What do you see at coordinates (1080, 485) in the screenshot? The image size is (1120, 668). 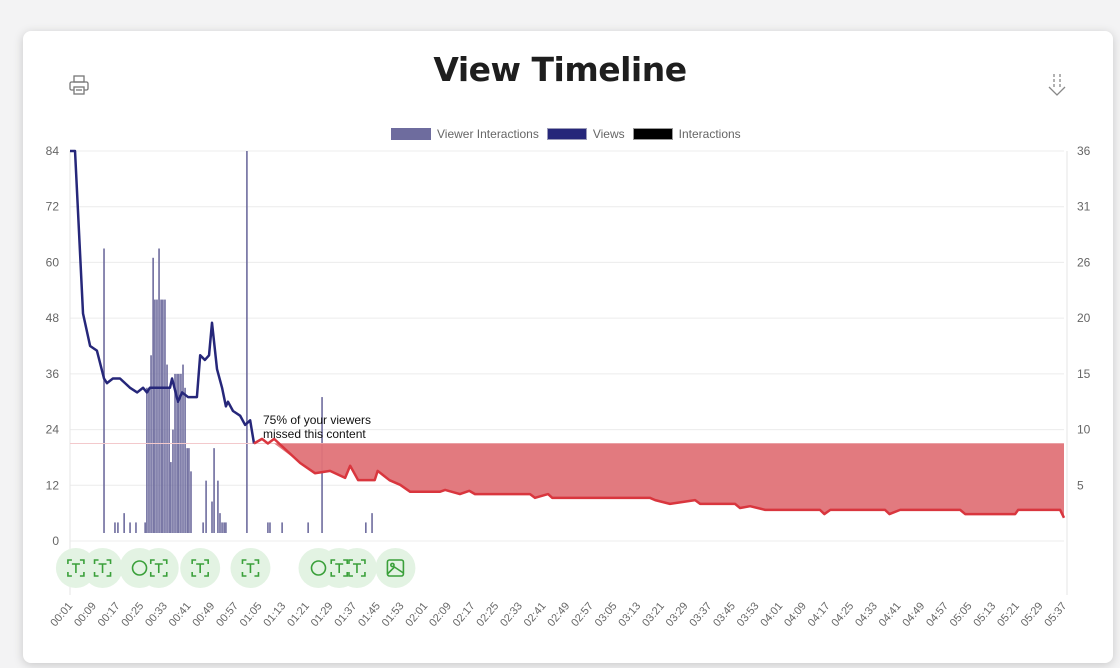 I see `right-axis-tick-label: 5` at bounding box center [1080, 485].